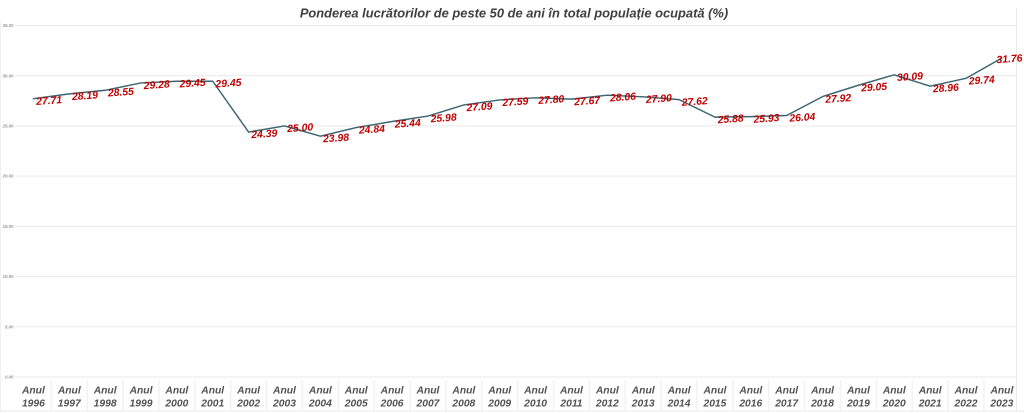 The height and width of the screenshot is (413, 1024). I want to click on svg-text: 28.06, so click(623, 98).